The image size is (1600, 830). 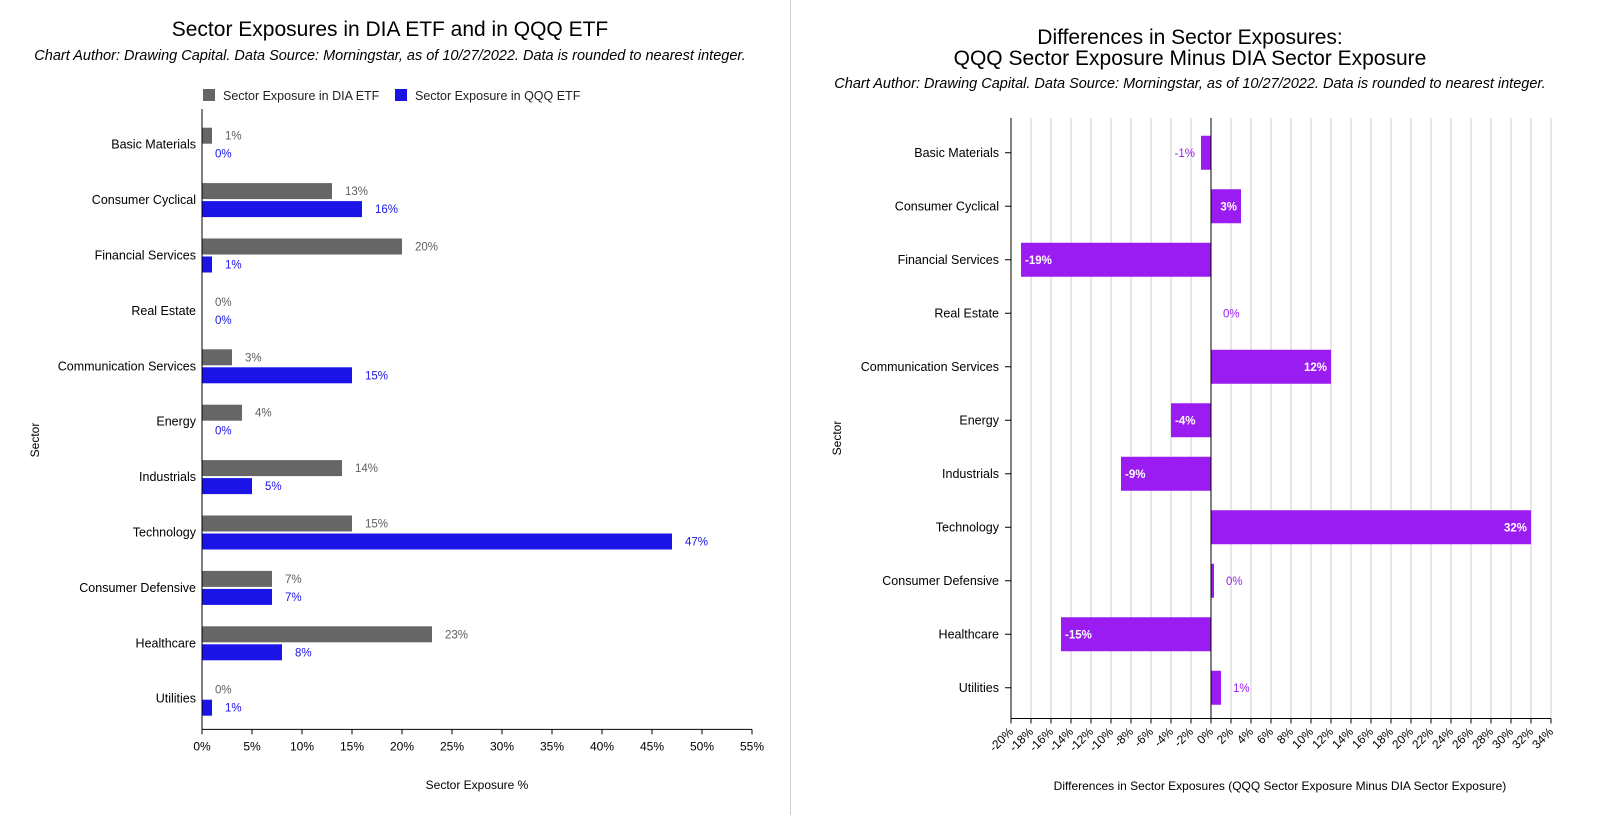 I want to click on left-bar-qqq-communication-services, so click(x=277, y=375).